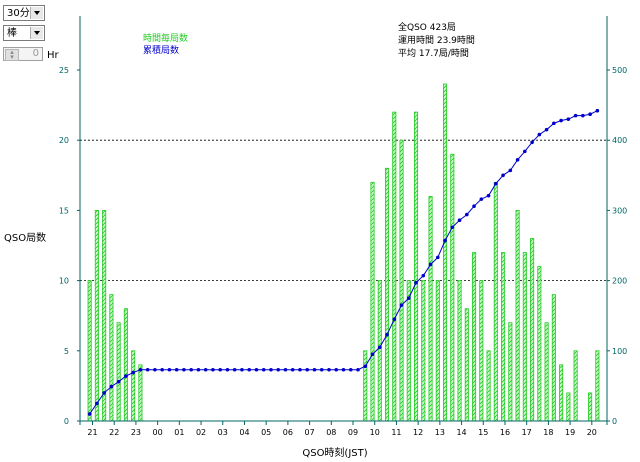  I want to click on x-tick-label: 02, so click(201, 432).